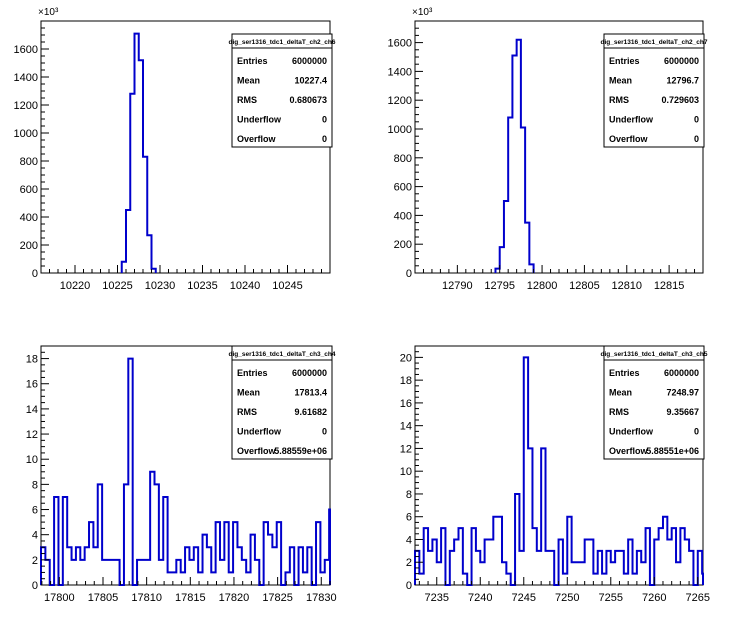 This screenshot has width=746, height=622. What do you see at coordinates (672, 451) in the screenshot?
I see `stats-value: 5.88551e+06` at bounding box center [672, 451].